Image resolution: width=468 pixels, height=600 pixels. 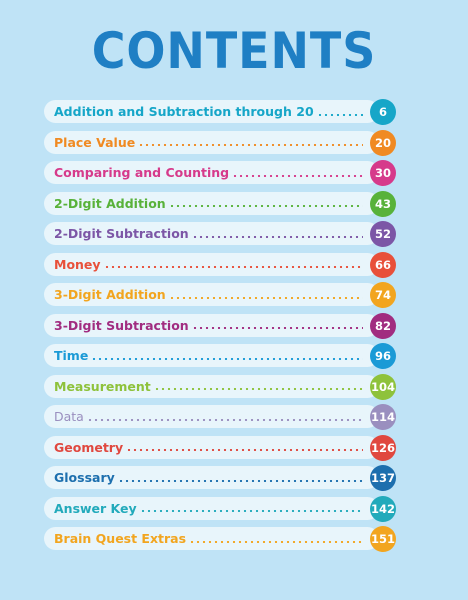 I want to click on toc-entry: Time 96, so click(x=220, y=356).